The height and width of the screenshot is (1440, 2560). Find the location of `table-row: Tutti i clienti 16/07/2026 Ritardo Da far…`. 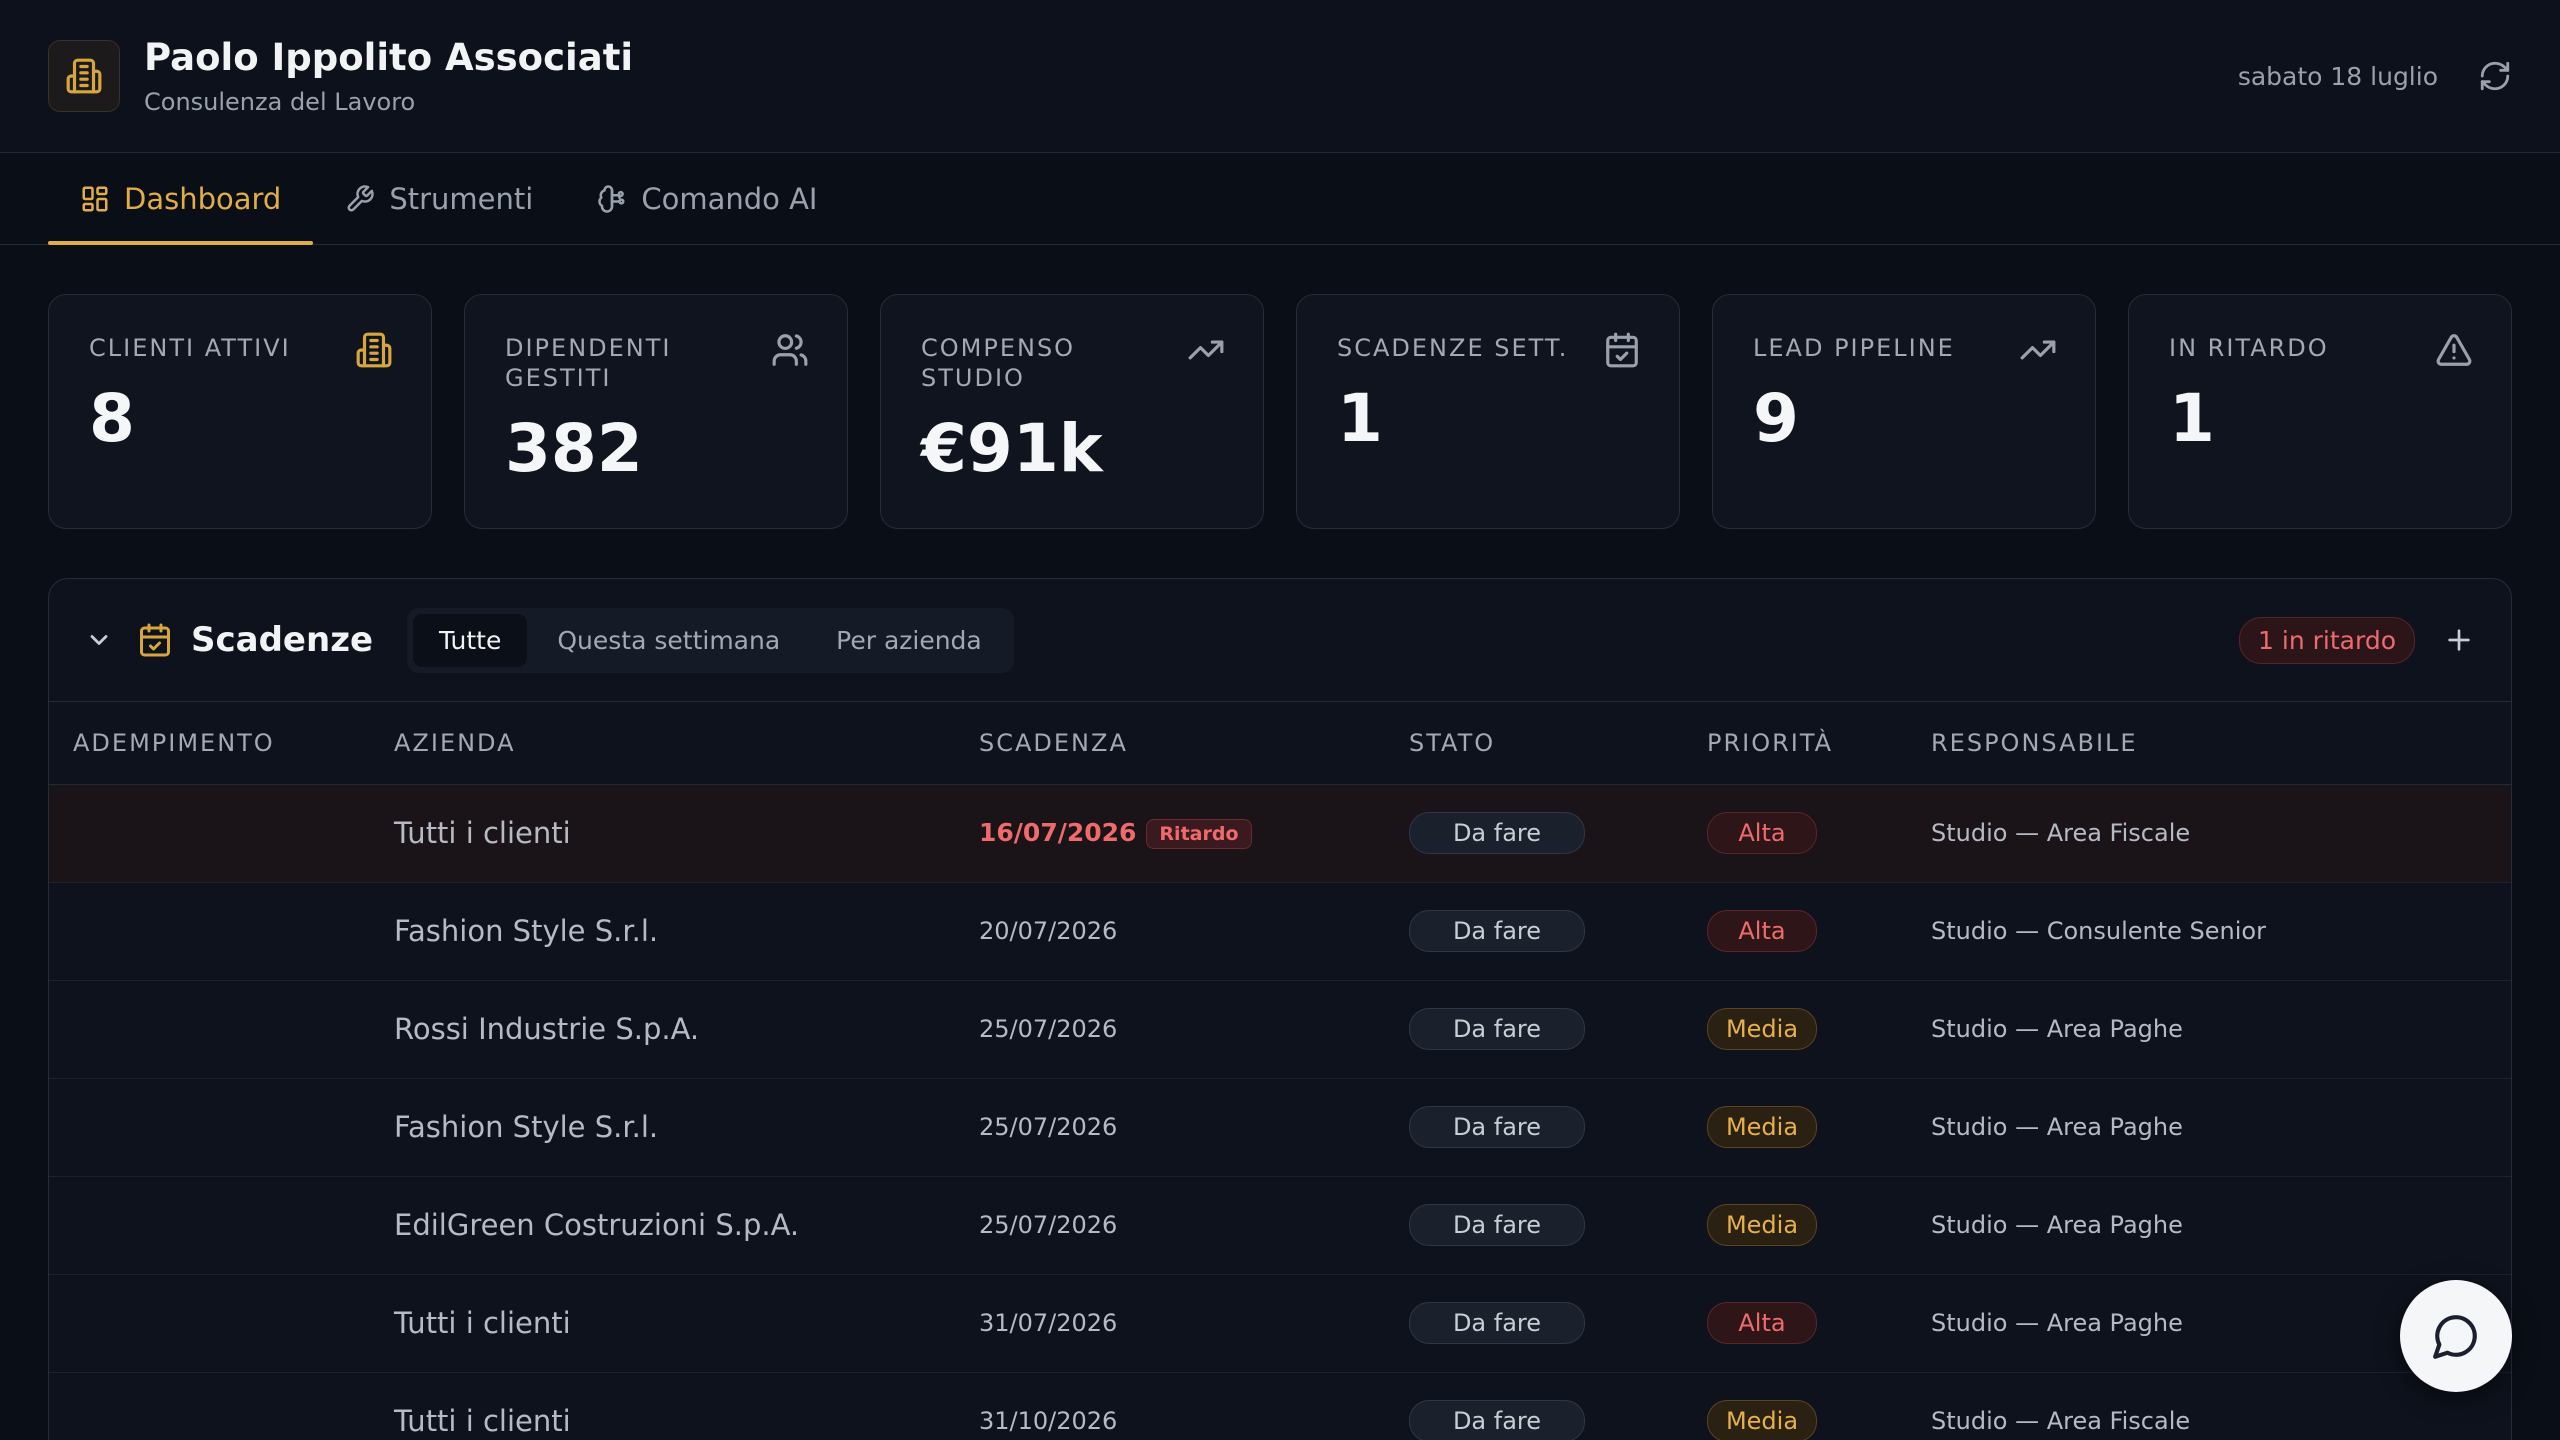

table-row: Tutti i clienti 16/07/2026 Ritardo Da far… is located at coordinates (1280, 833).